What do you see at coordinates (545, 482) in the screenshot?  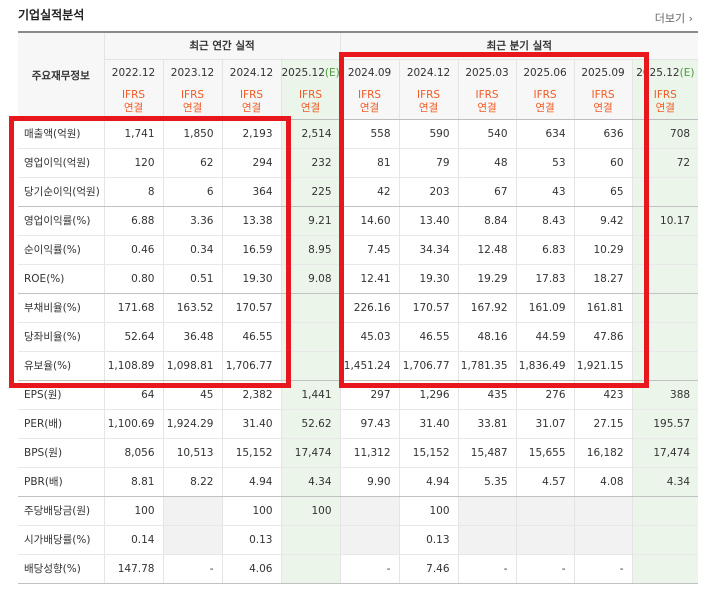 I see `table-cell: 4.57` at bounding box center [545, 482].